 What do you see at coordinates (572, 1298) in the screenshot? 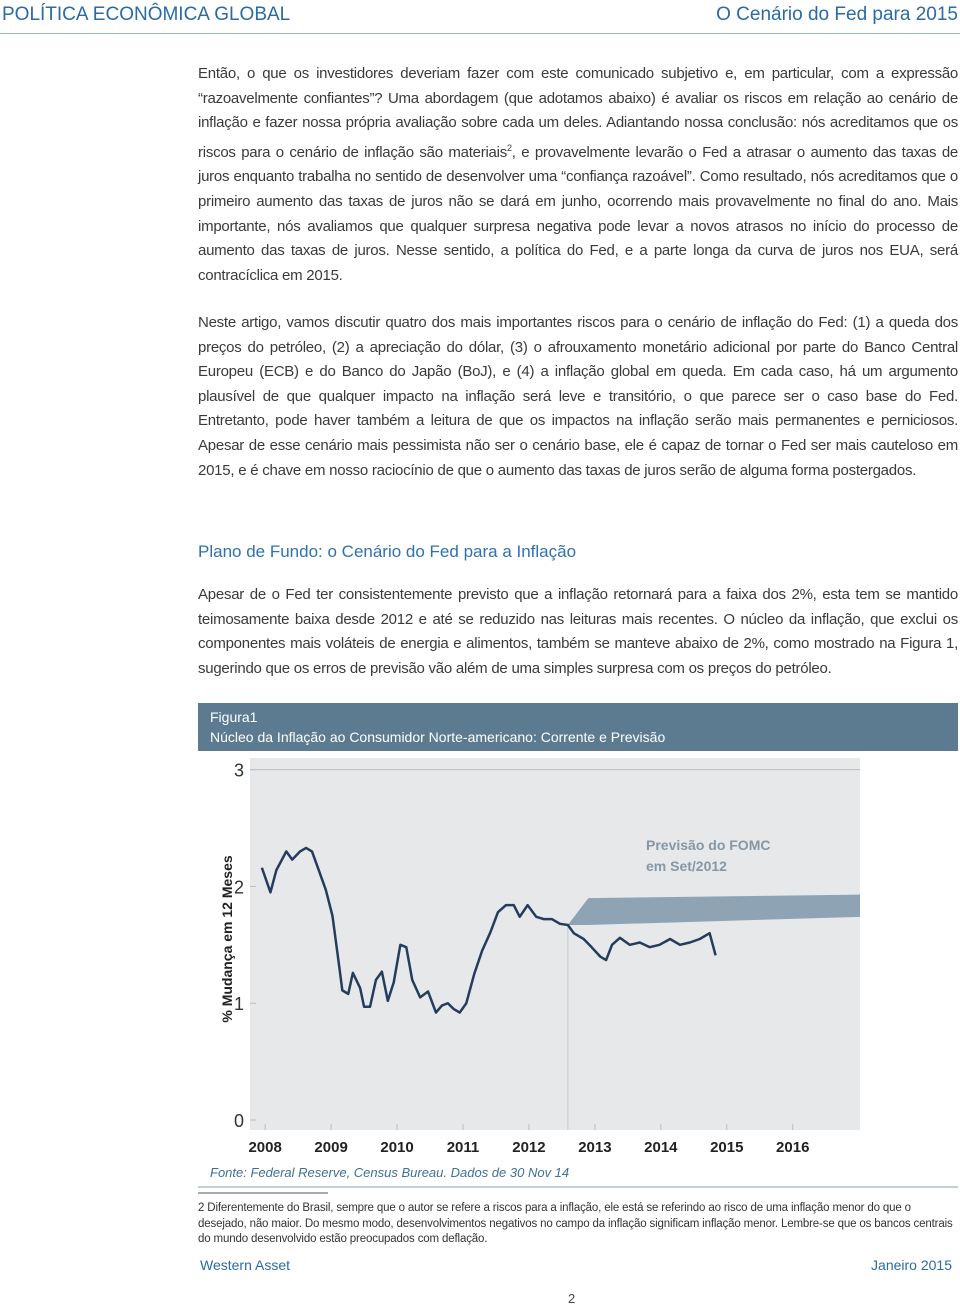
I see `page-number: 2` at bounding box center [572, 1298].